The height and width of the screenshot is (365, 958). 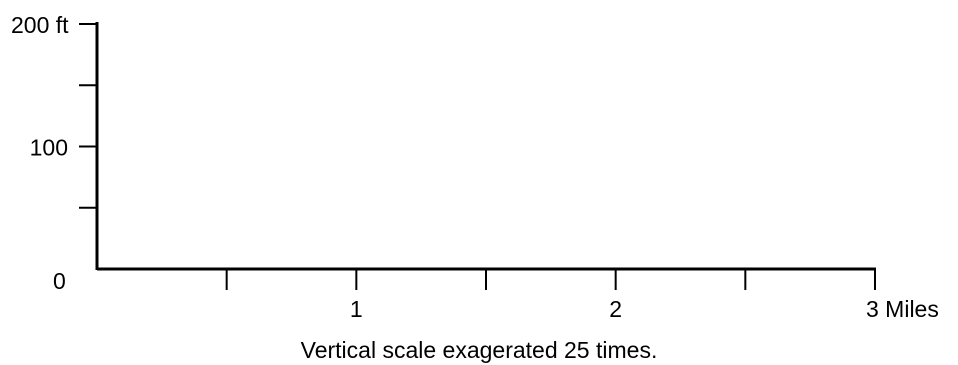 I want to click on vertical-scale-ticks: 0 100 200 ft, so click(x=54, y=153).